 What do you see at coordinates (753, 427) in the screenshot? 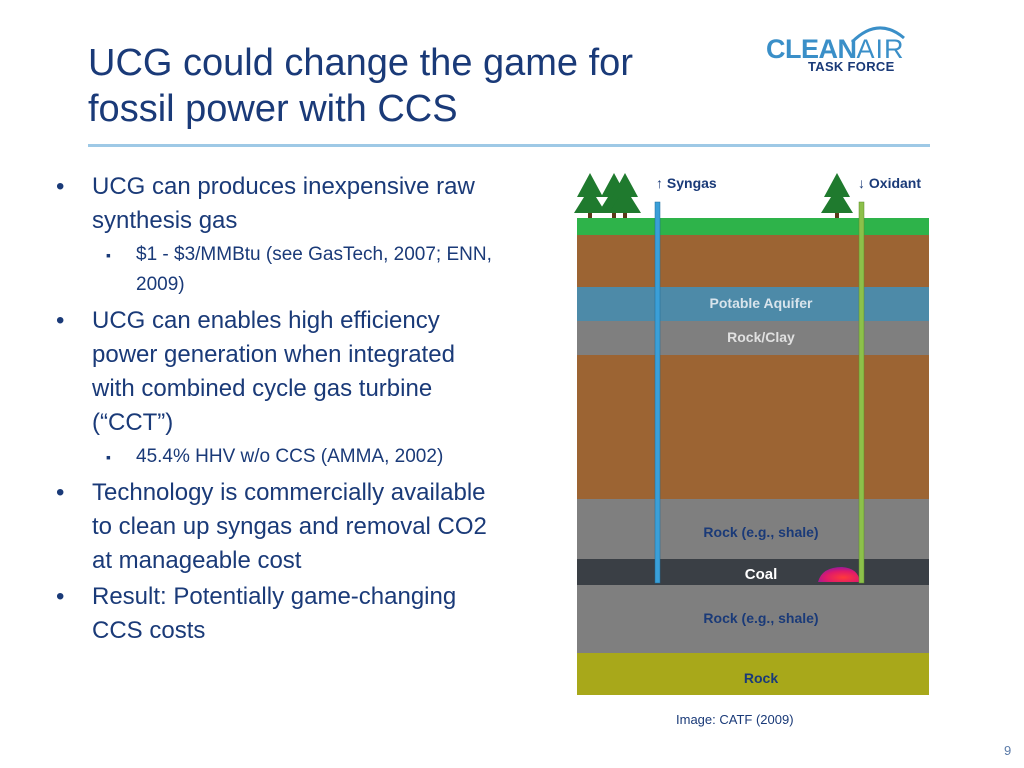
I see `soil-layer-deep` at bounding box center [753, 427].